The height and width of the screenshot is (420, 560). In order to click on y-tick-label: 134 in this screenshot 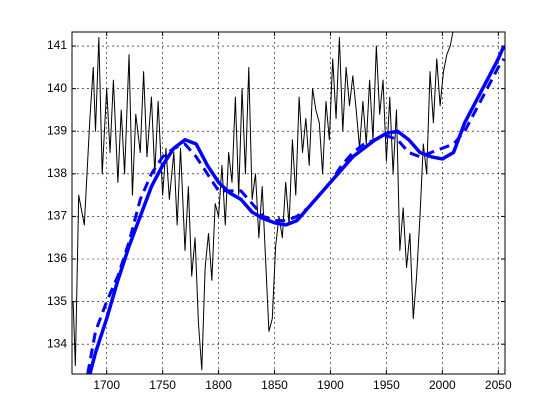, I will do `click(57, 343)`.